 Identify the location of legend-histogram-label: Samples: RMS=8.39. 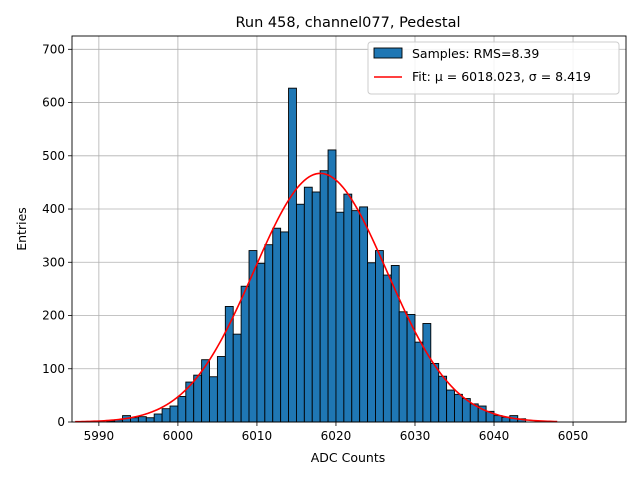
(475, 53).